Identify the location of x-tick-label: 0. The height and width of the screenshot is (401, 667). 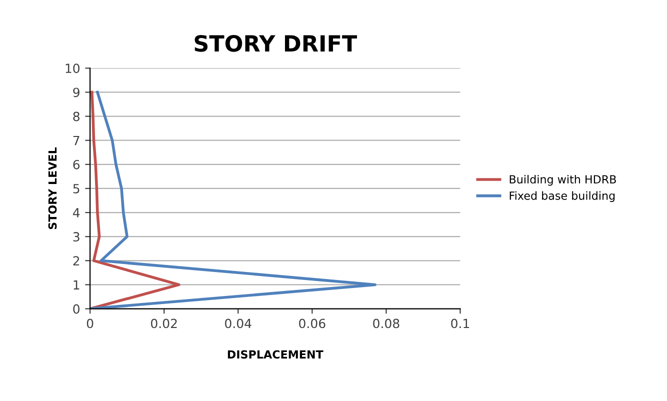
(90, 323).